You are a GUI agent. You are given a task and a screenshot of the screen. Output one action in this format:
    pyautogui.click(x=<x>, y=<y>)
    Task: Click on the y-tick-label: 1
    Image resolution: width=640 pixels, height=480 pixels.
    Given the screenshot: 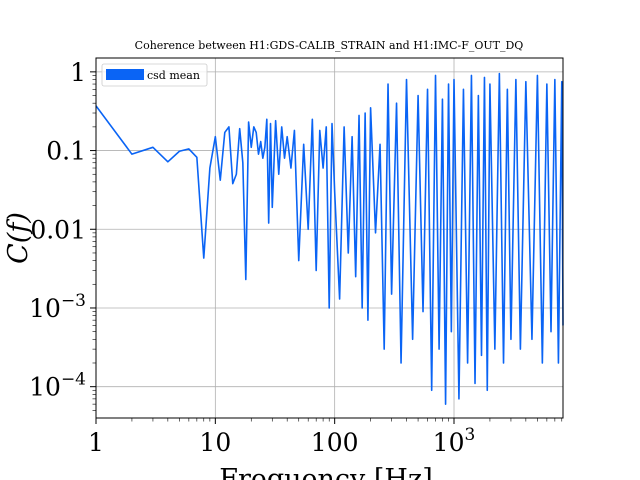 What is the action you would take?
    pyautogui.click(x=78, y=72)
    